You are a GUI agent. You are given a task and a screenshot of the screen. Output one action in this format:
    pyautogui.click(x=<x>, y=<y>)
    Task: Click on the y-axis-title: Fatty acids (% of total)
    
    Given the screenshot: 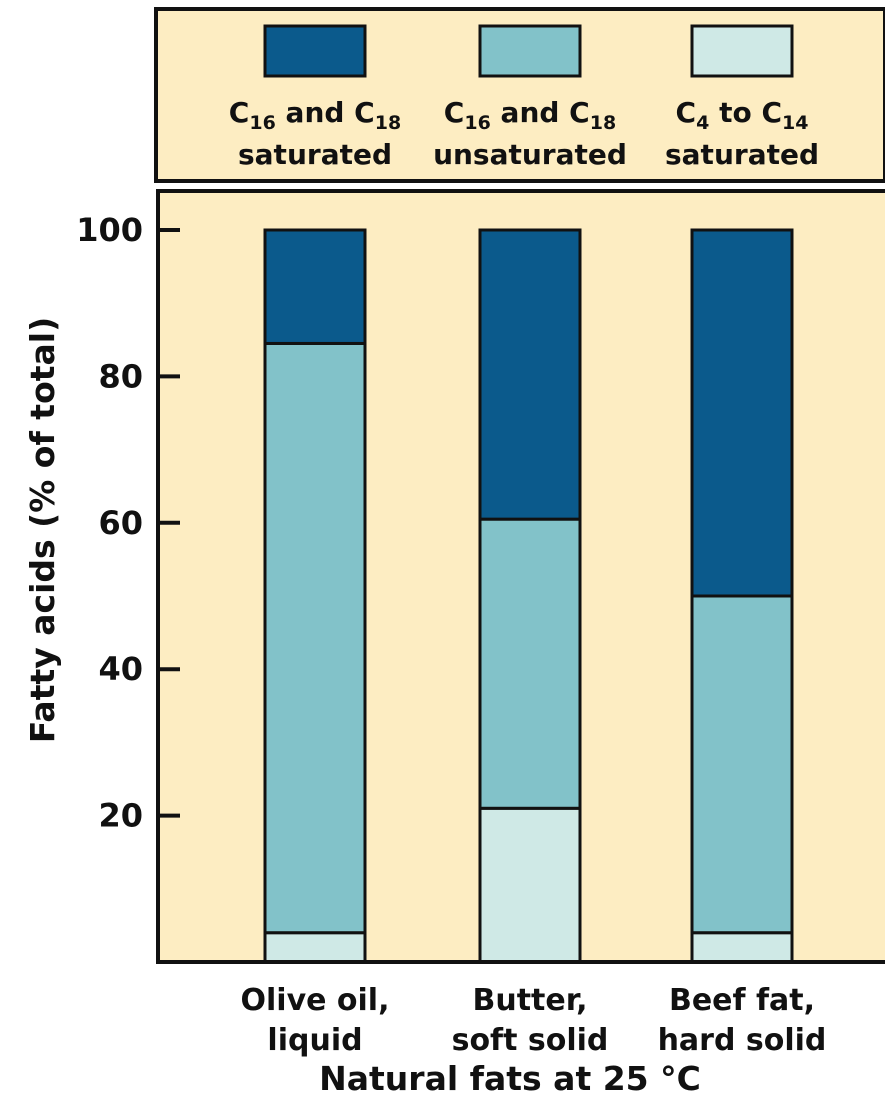 What is the action you would take?
    pyautogui.click(x=42, y=530)
    